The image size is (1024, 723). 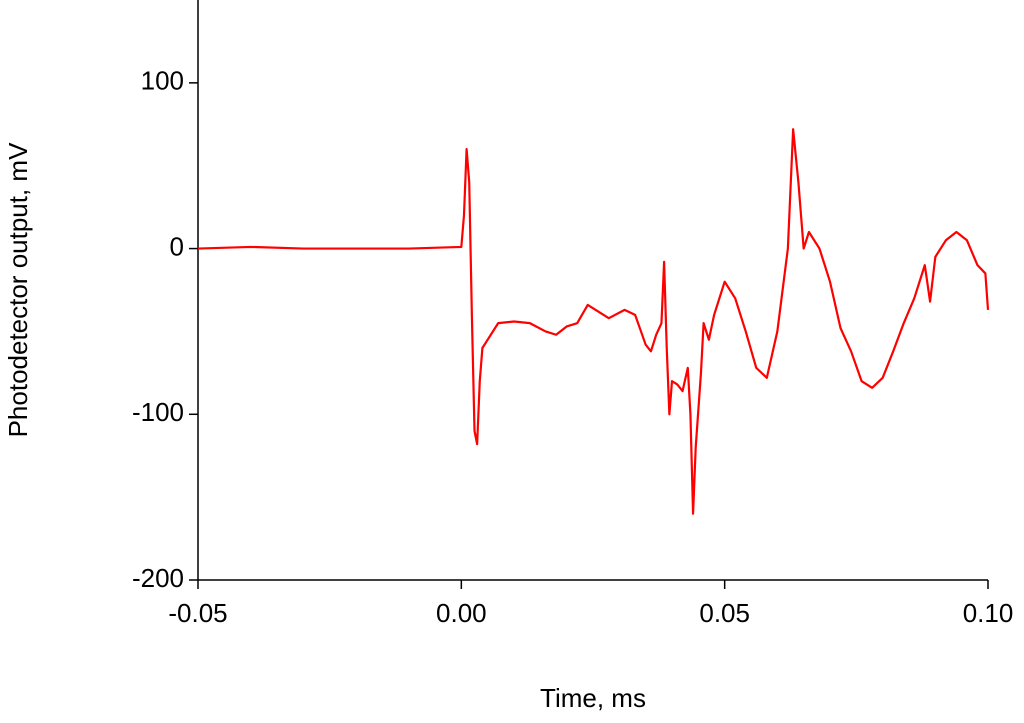 I want to click on x-tick-label: 0.05, so click(x=724, y=613).